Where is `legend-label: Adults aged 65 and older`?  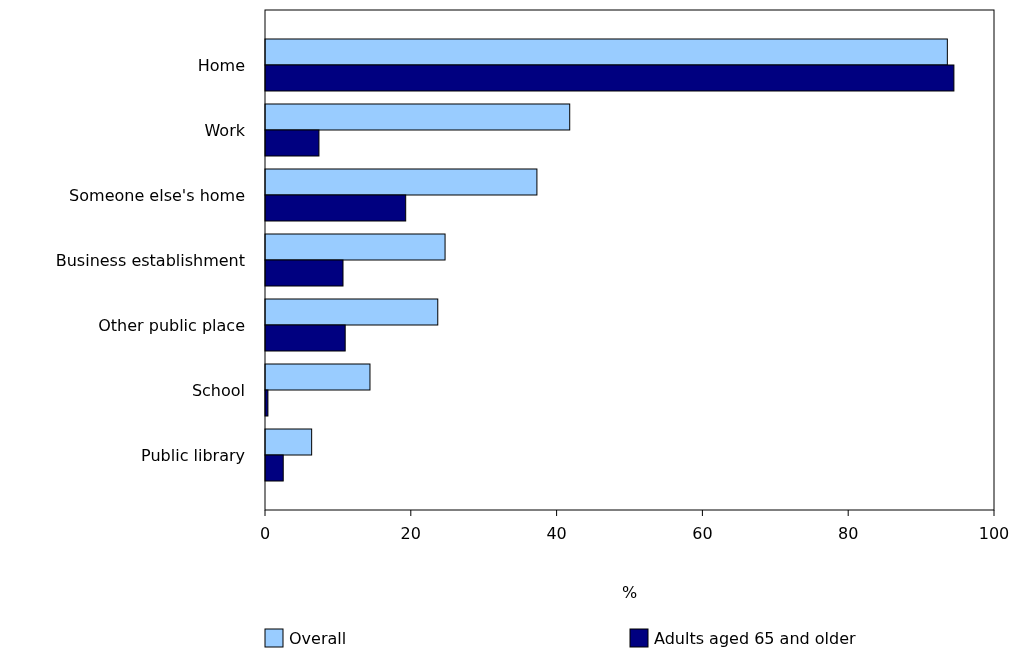 legend-label: Adults aged 65 and older is located at coordinates (755, 638).